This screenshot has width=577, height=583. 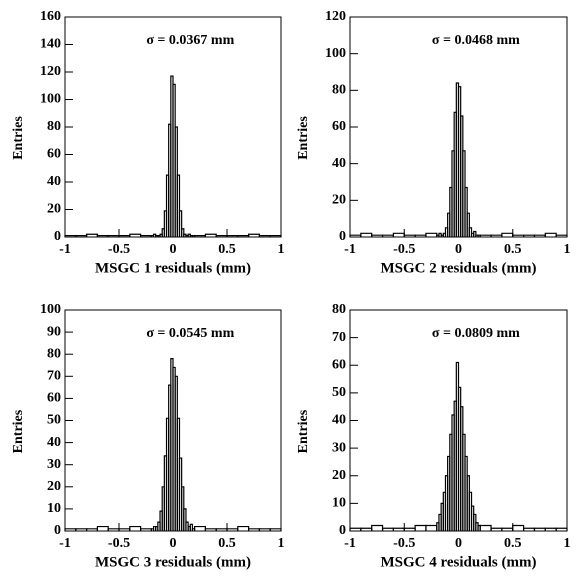 I want to click on x-axis-label: MSGC 2 residuals (mm), so click(x=459, y=268).